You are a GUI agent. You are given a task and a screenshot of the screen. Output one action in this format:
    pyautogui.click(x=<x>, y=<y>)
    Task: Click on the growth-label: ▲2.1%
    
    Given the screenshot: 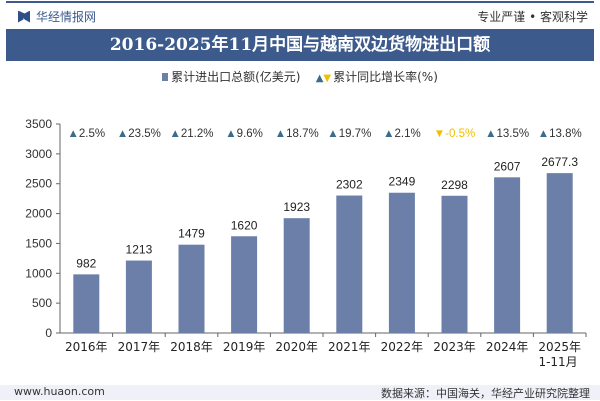 What is the action you would take?
    pyautogui.click(x=402, y=134)
    